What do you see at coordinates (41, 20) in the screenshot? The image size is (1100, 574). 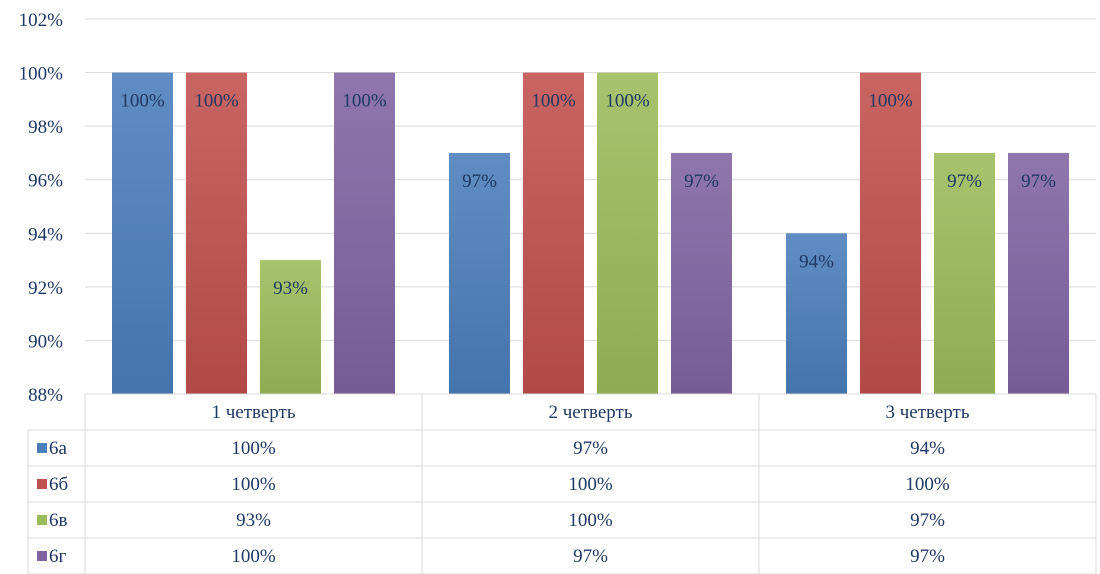 I see `y-tick-label: 102%` at bounding box center [41, 20].